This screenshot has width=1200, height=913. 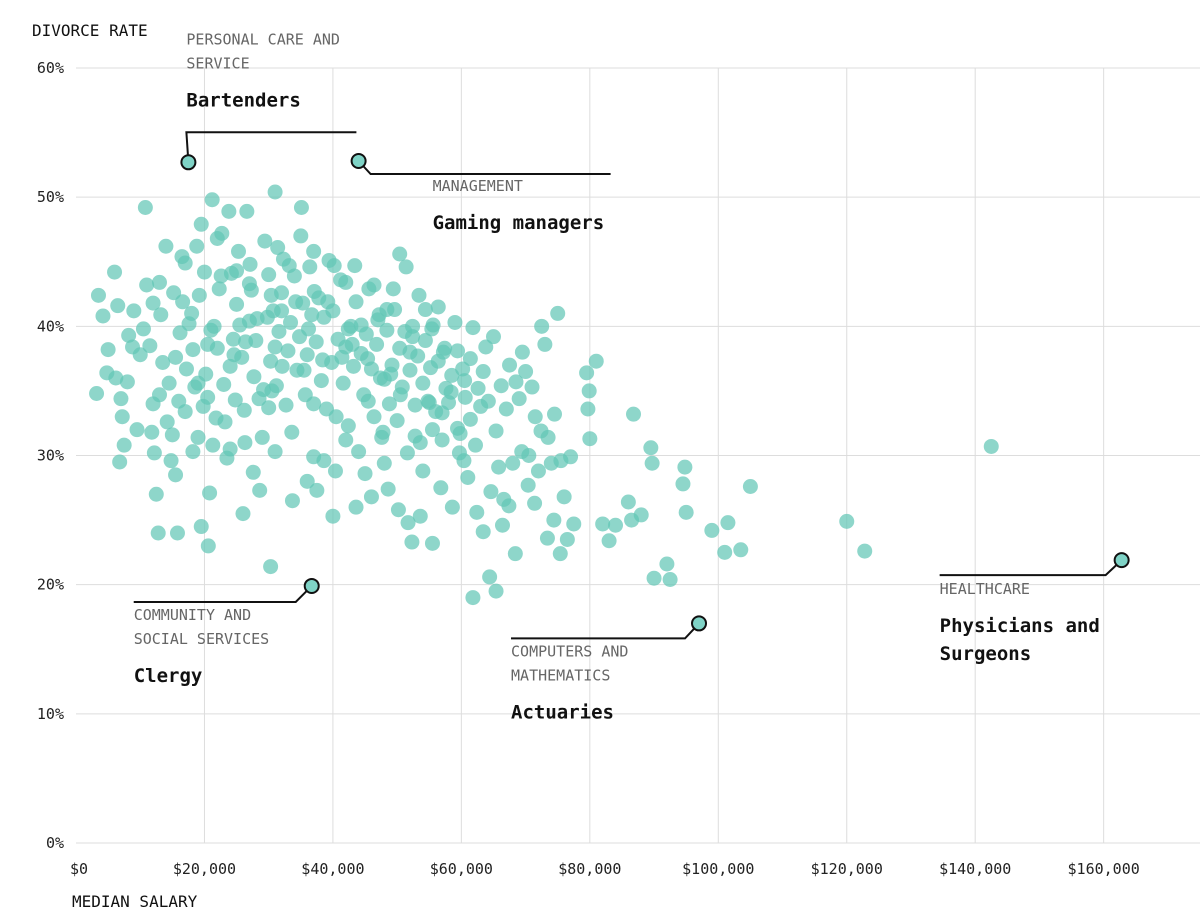 What do you see at coordinates (562, 712) in the screenshot?
I see `annotation-name: Actuaries` at bounding box center [562, 712].